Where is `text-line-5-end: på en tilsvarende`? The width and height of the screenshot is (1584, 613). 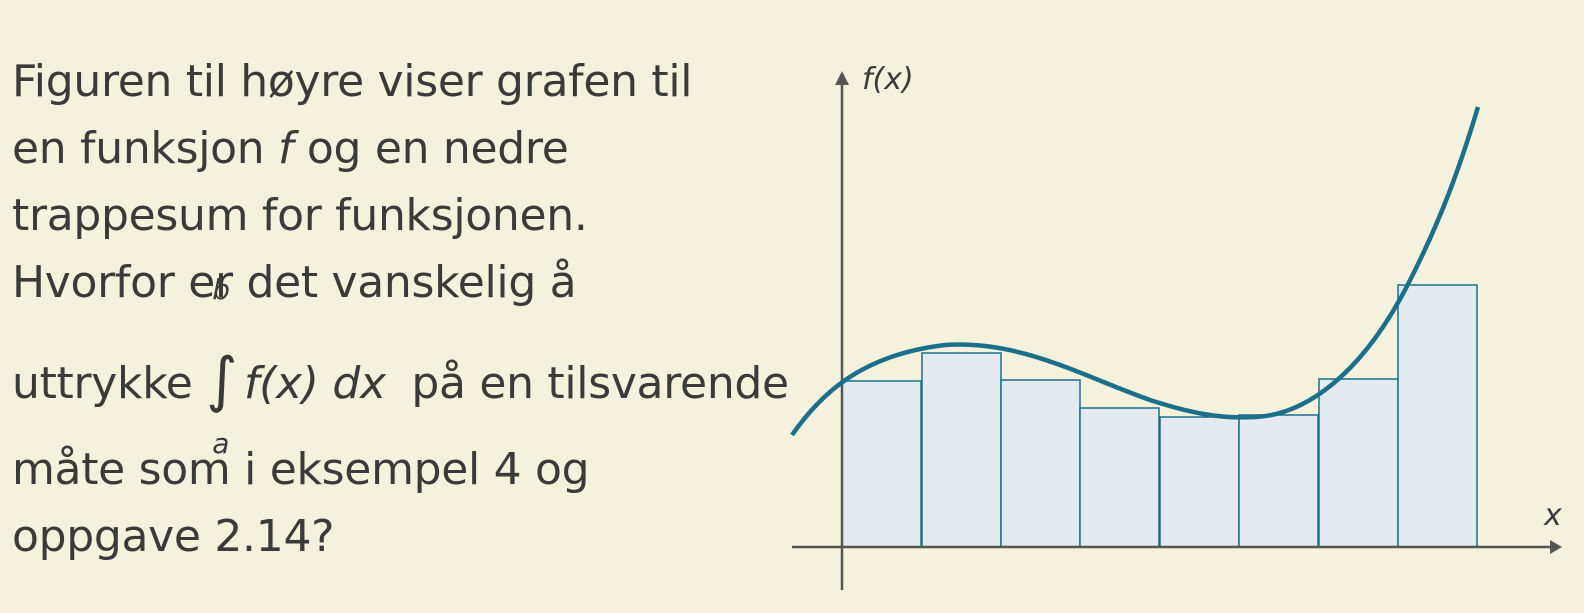
text-line-5-end: på en tilsvarende is located at coordinates (600, 383).